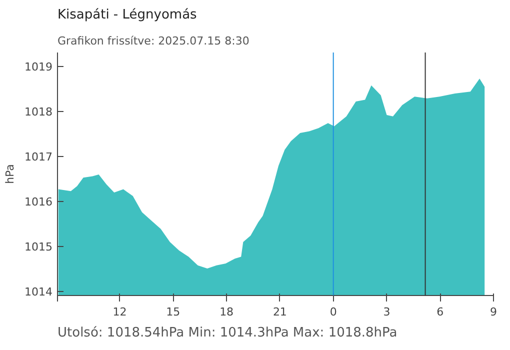 The image size is (510, 350). What do you see at coordinates (38, 67) in the screenshot?
I see `y-tick-label: 1019` at bounding box center [38, 67].